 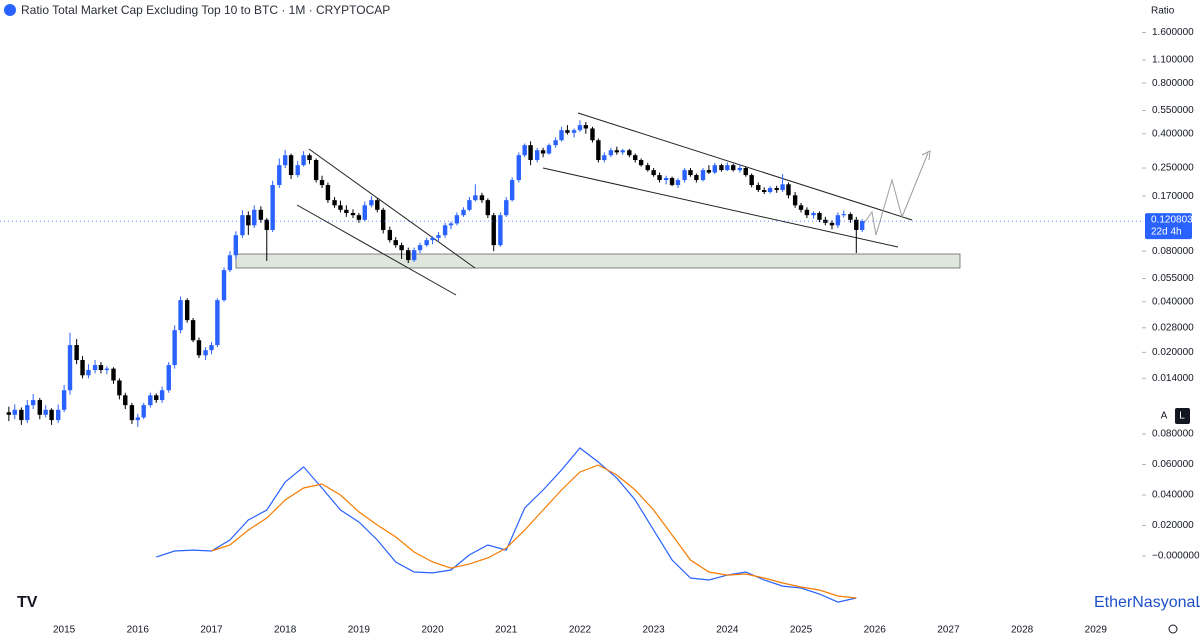 I want to click on x-tick-label: 2024, so click(x=727, y=630).